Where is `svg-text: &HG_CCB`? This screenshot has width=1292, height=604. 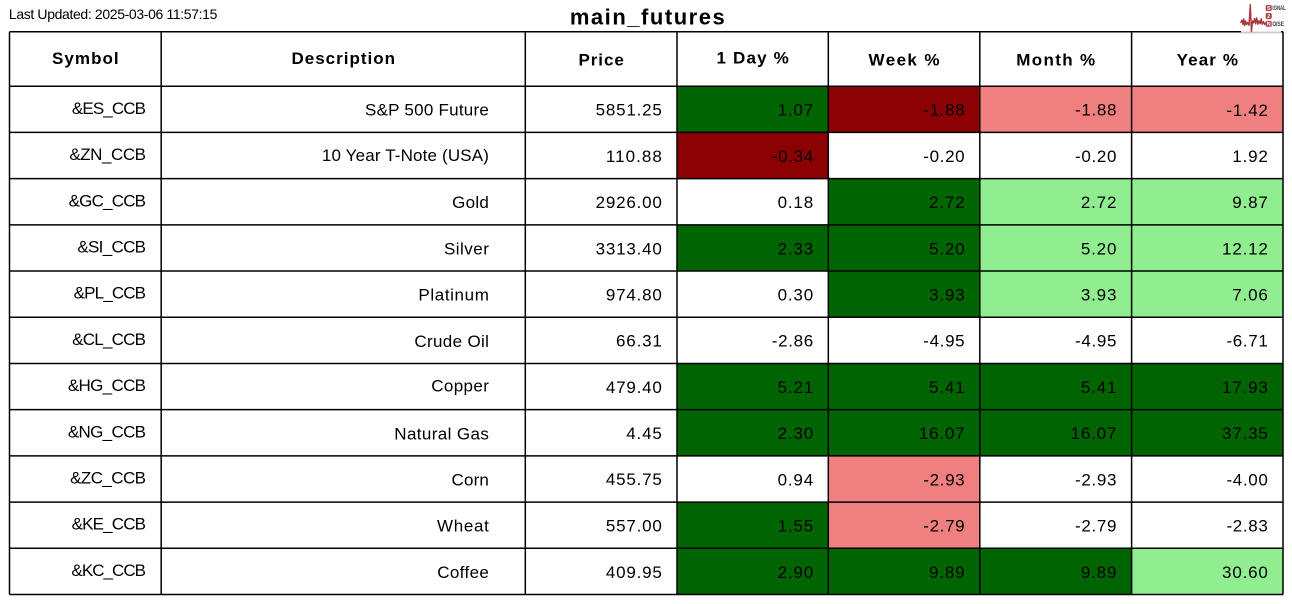 svg-text: &HG_CCB is located at coordinates (107, 385).